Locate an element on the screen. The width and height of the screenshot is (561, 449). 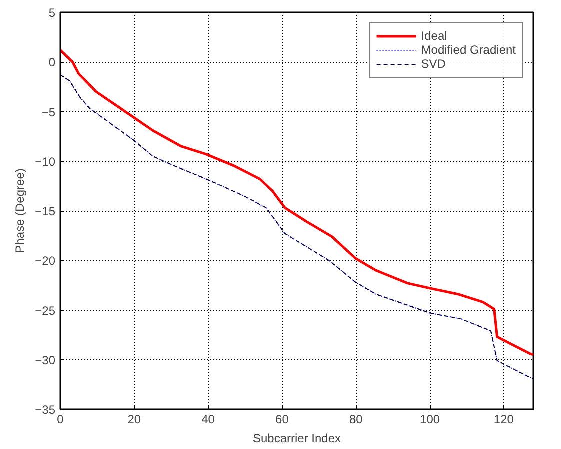
y-tick-label: −15 is located at coordinates (45, 211).